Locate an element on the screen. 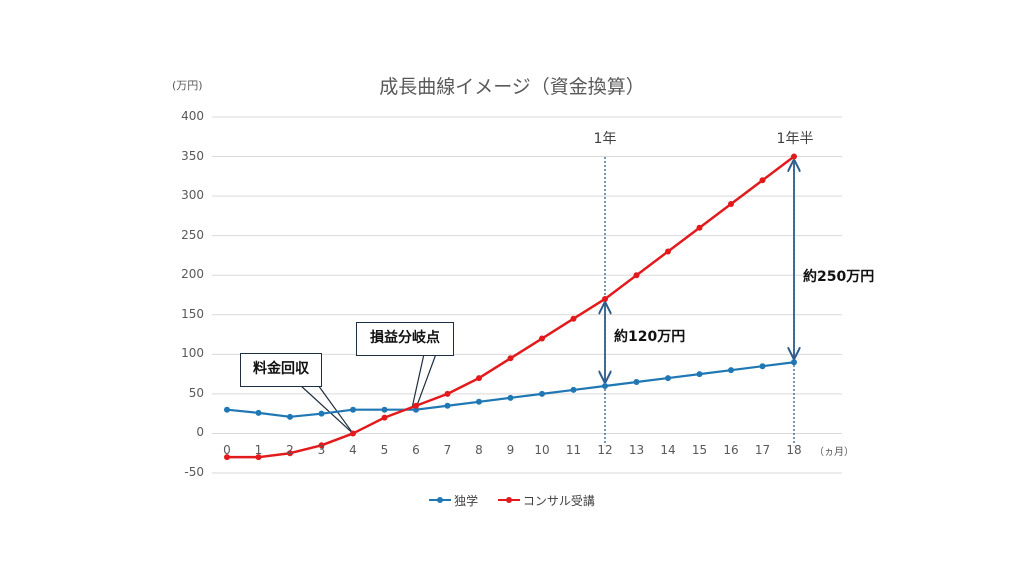 This screenshot has height=576, width=1024. legend-item-self-study: 独学 is located at coordinates (453, 500).